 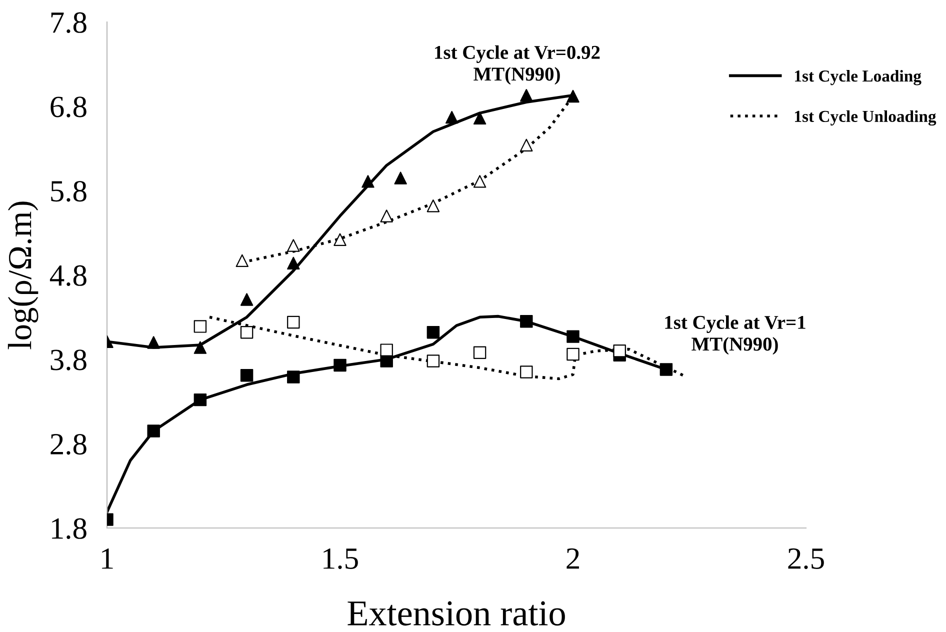 What do you see at coordinates (69, 529) in the screenshot?
I see `y-tick-label: 1.8` at bounding box center [69, 529].